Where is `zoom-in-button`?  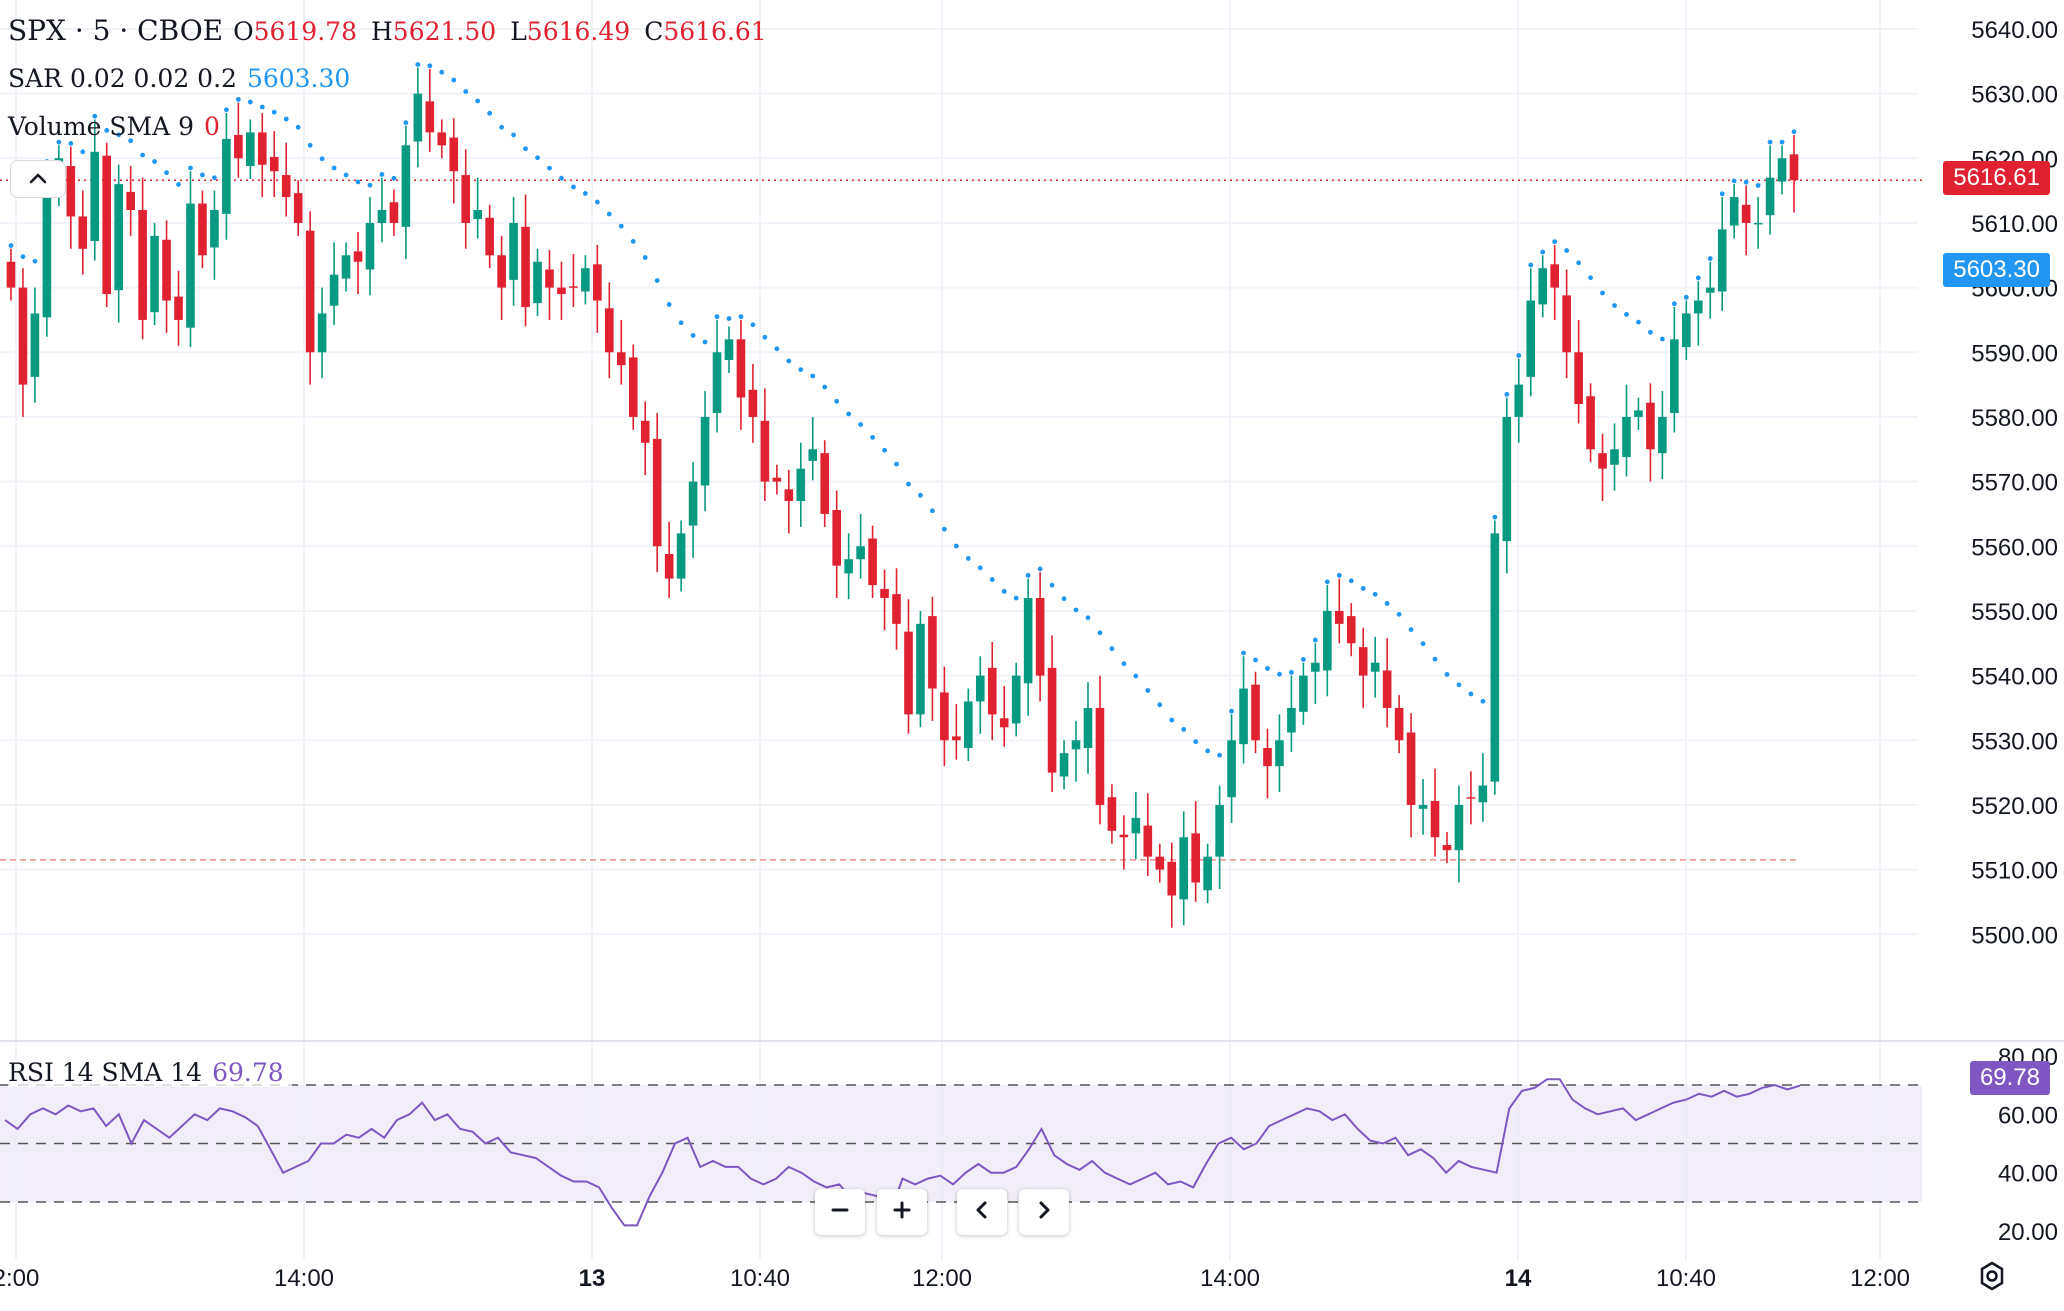
zoom-in-button is located at coordinates (902, 1212).